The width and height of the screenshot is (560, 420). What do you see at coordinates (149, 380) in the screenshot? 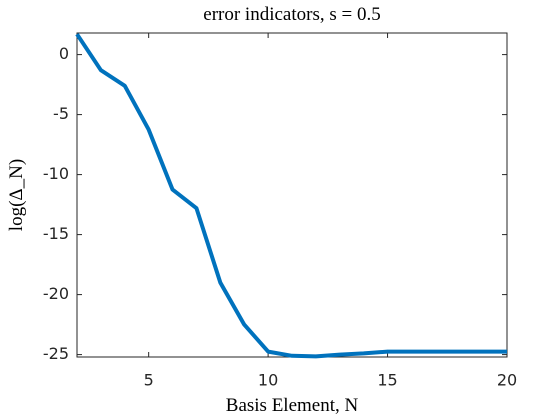
I see `x-tick-label: 5` at bounding box center [149, 380].